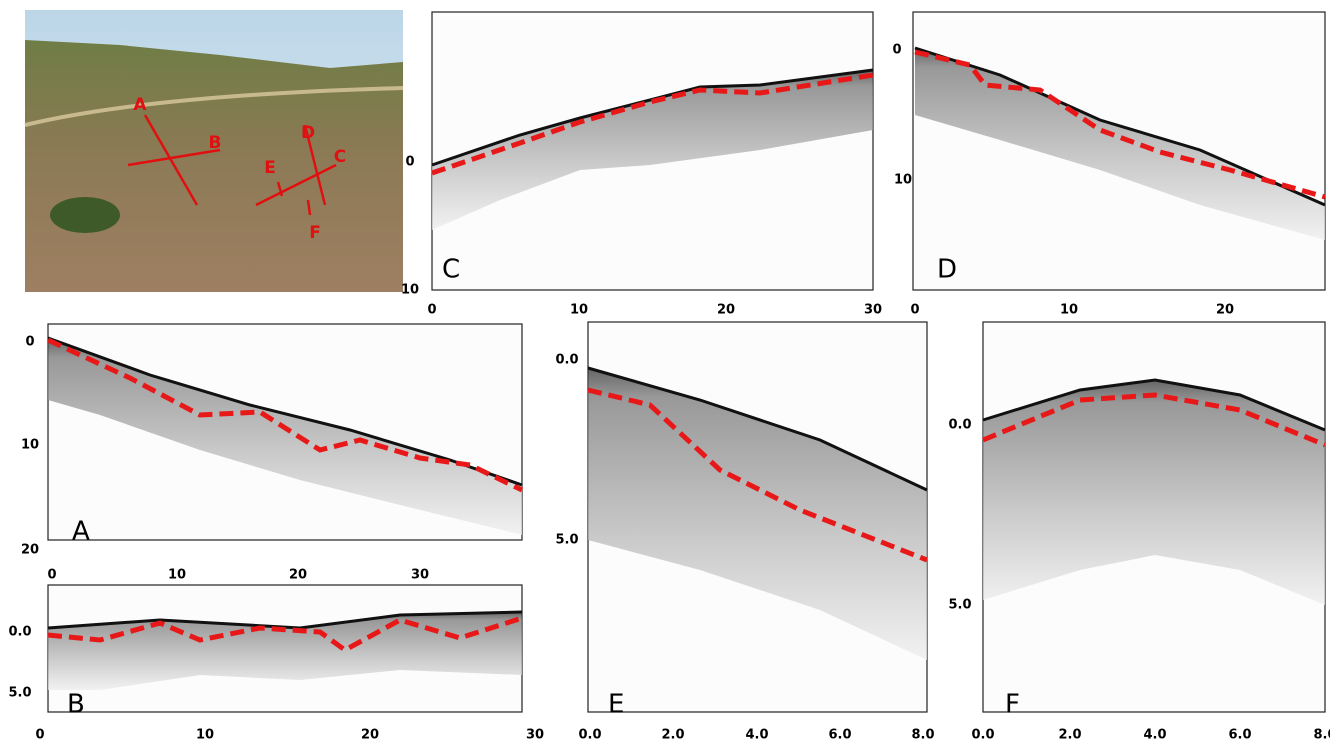  I want to click on site-photo, so click(214, 151).